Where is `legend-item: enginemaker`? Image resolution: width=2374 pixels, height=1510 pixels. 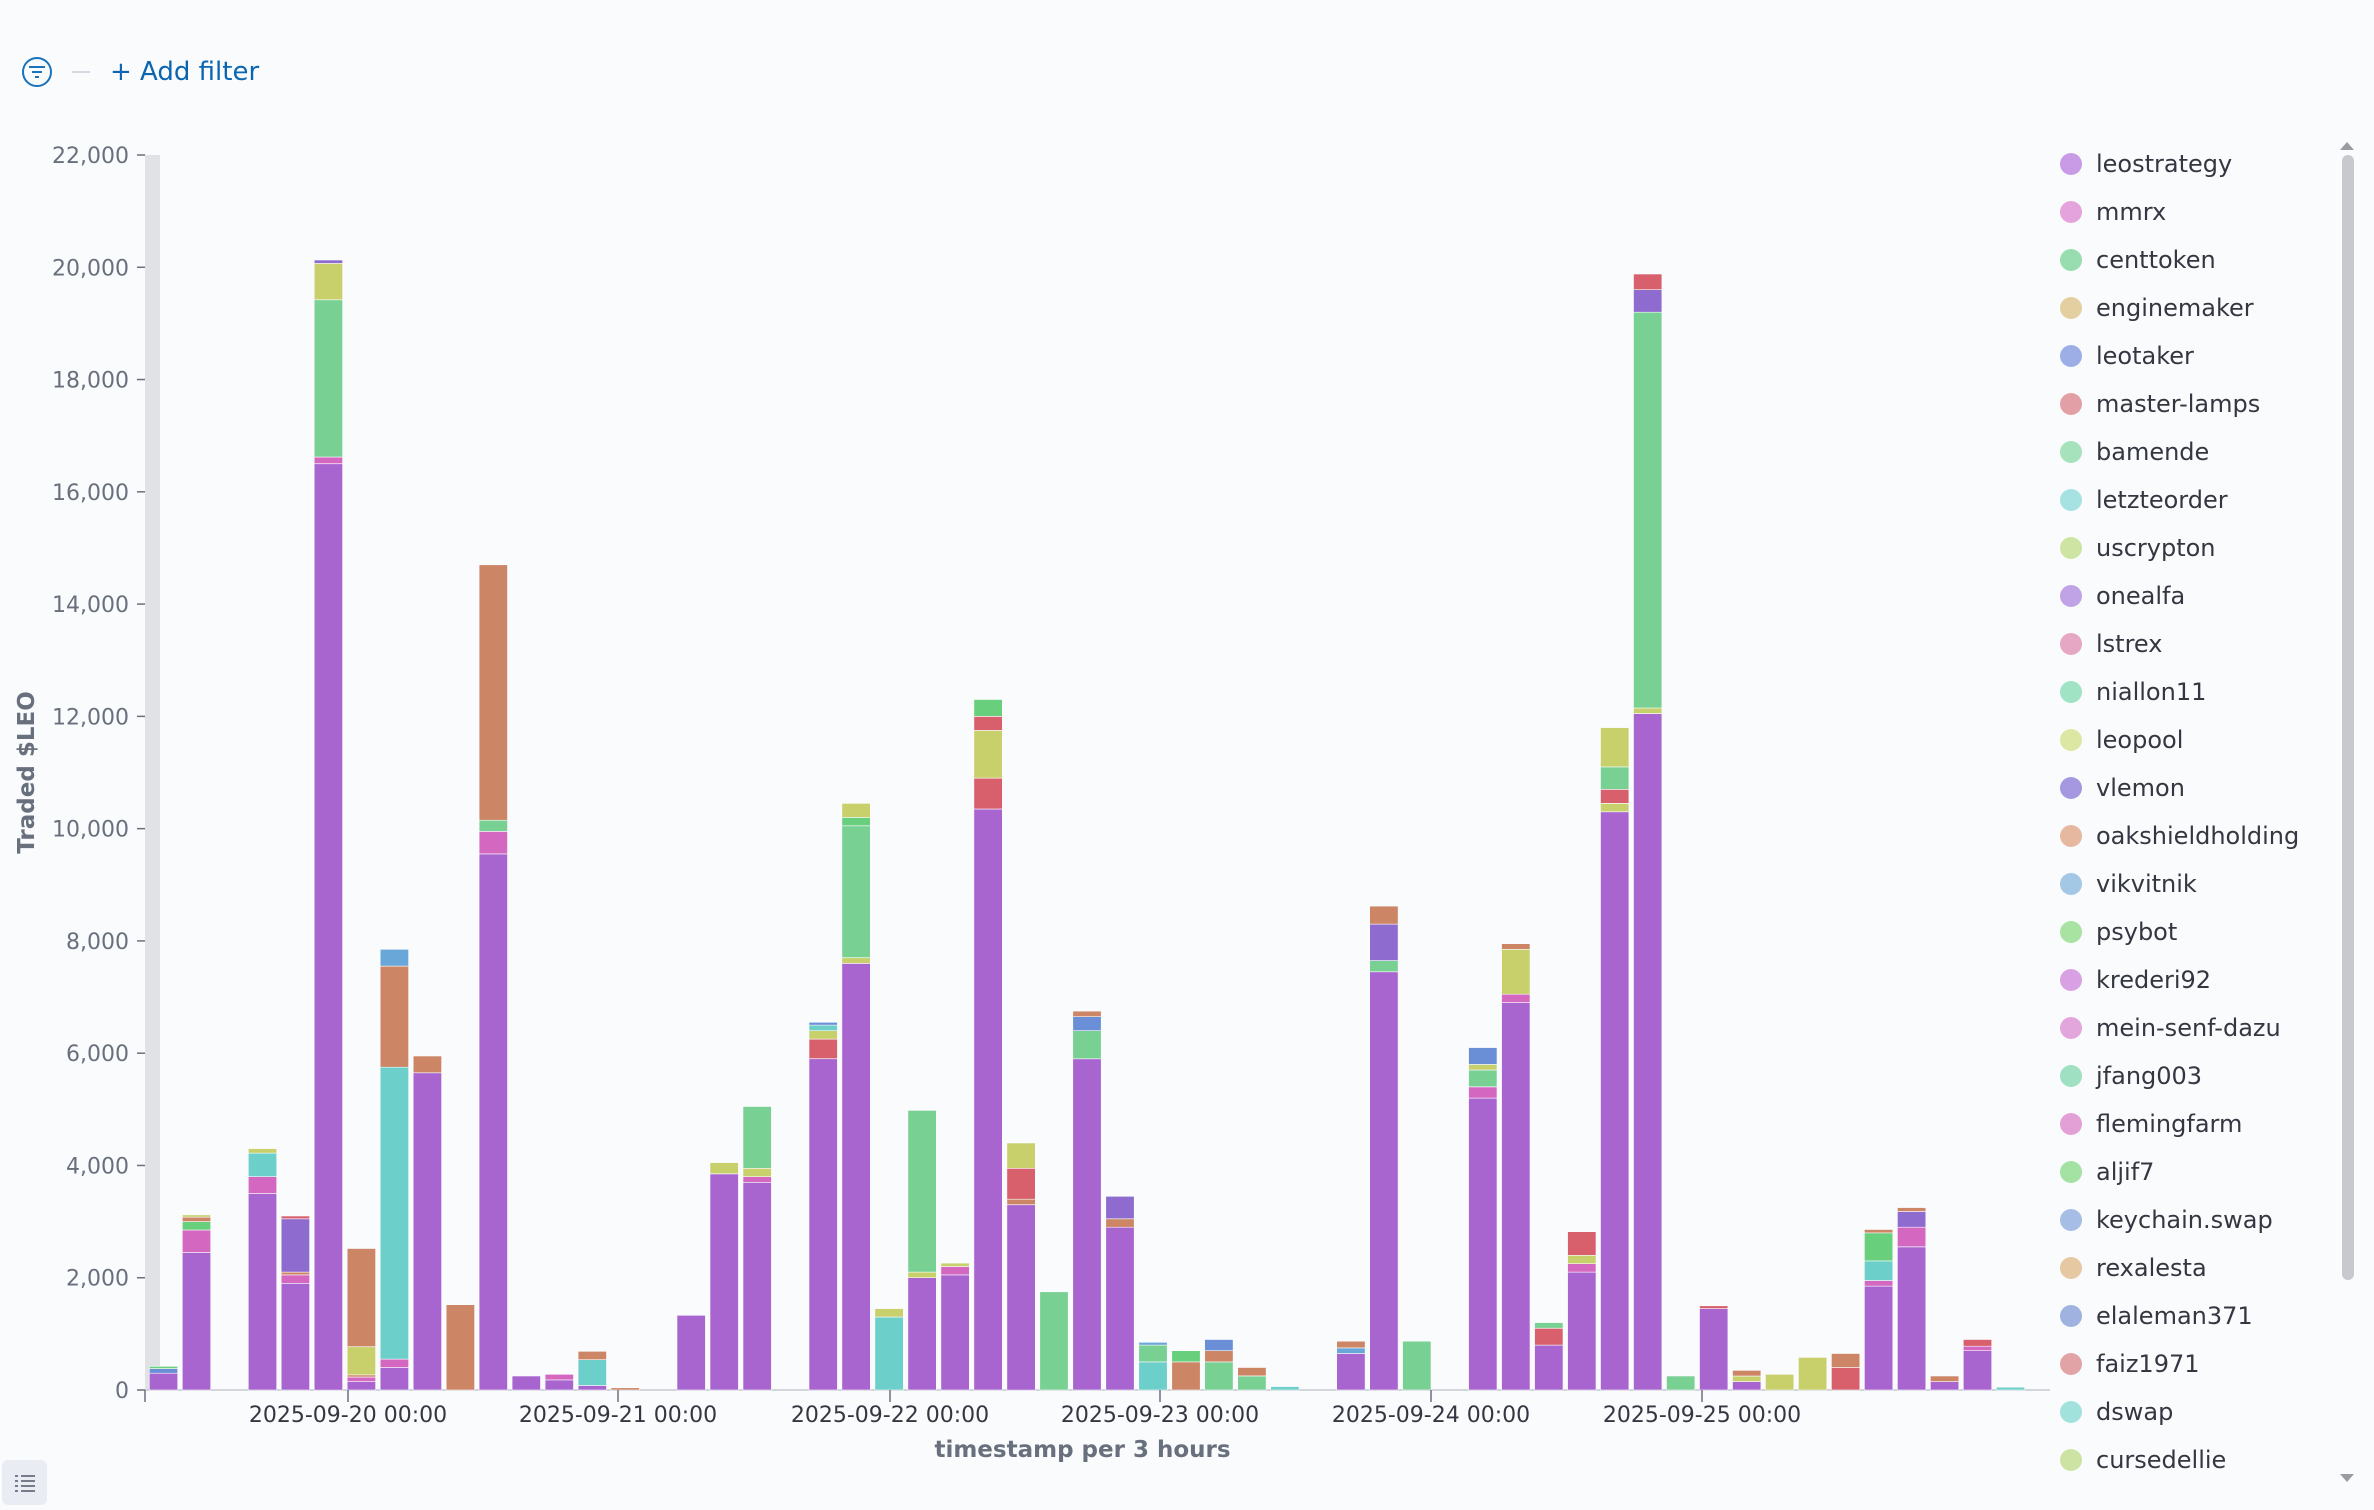
legend-item: enginemaker is located at coordinates (2195, 308).